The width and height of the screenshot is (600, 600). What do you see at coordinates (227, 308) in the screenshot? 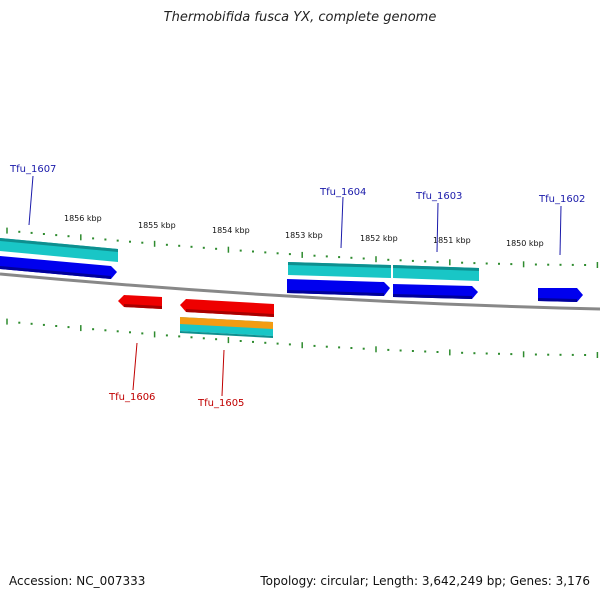
I see `feature-gene-tfu1605` at bounding box center [227, 308].